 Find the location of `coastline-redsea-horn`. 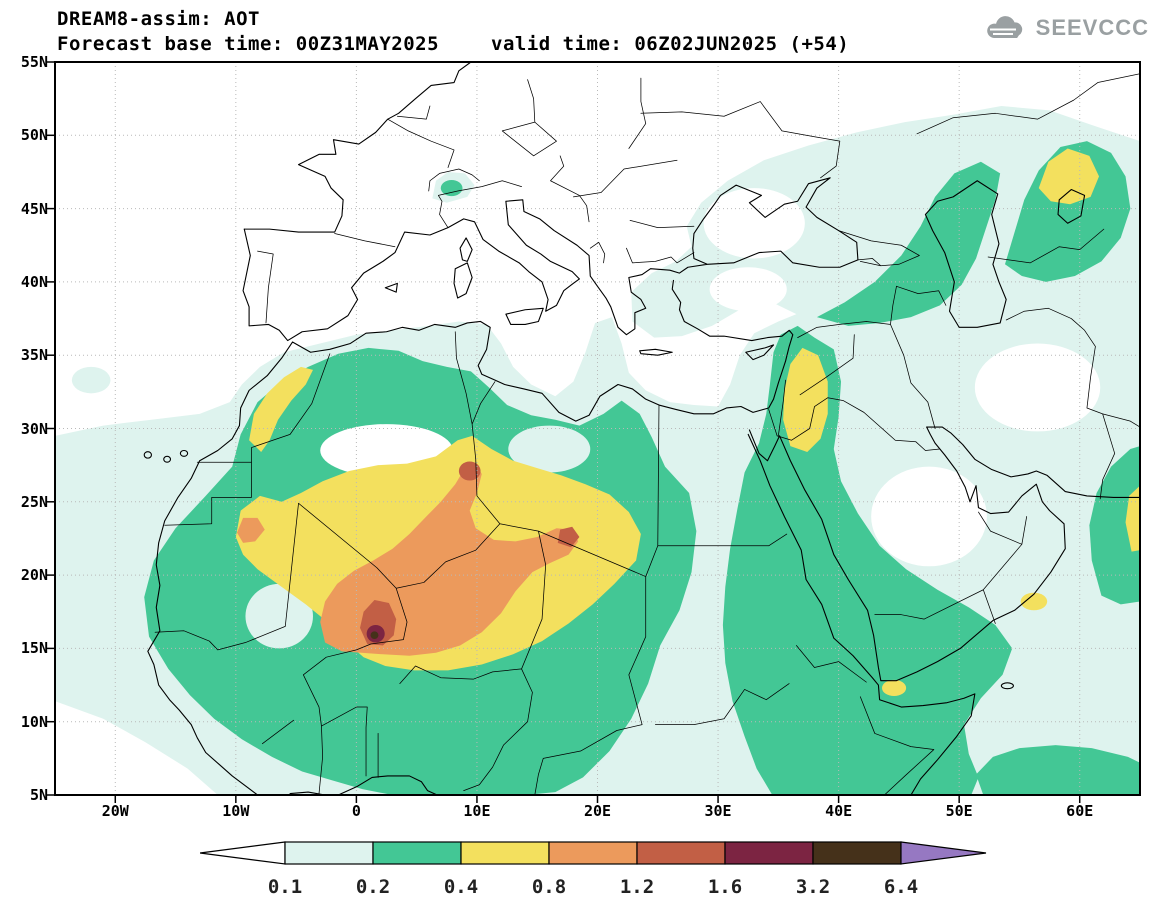

coastline-redsea-horn is located at coordinates (861, 614).